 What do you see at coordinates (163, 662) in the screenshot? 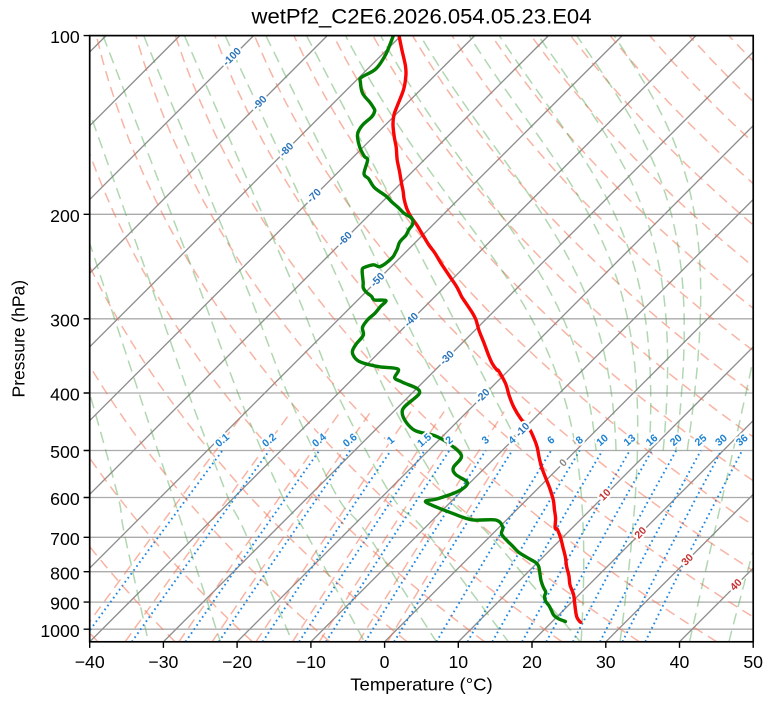
I see `svg-text: −30` at bounding box center [163, 662].